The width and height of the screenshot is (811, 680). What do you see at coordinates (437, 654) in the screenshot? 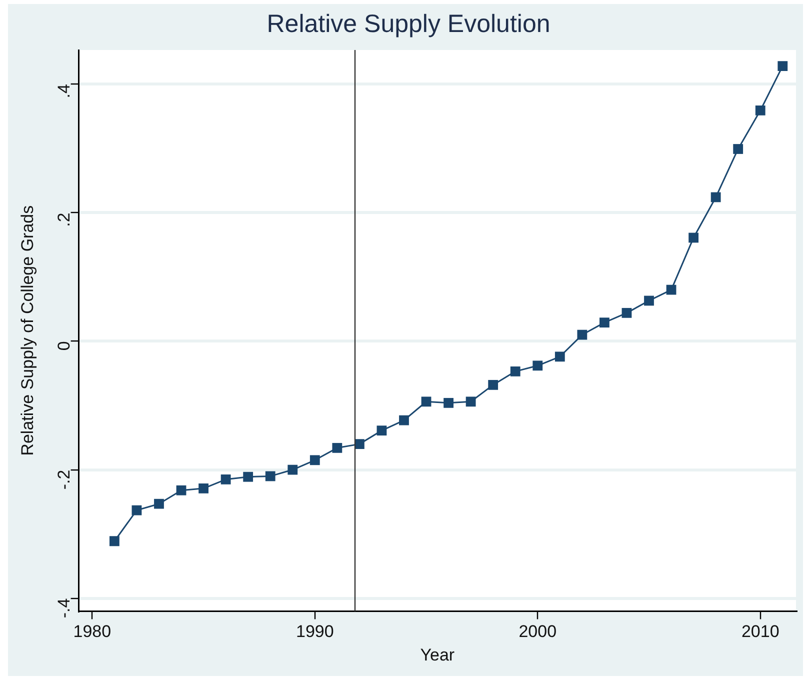
I see `x-axis-title: Year` at bounding box center [437, 654].